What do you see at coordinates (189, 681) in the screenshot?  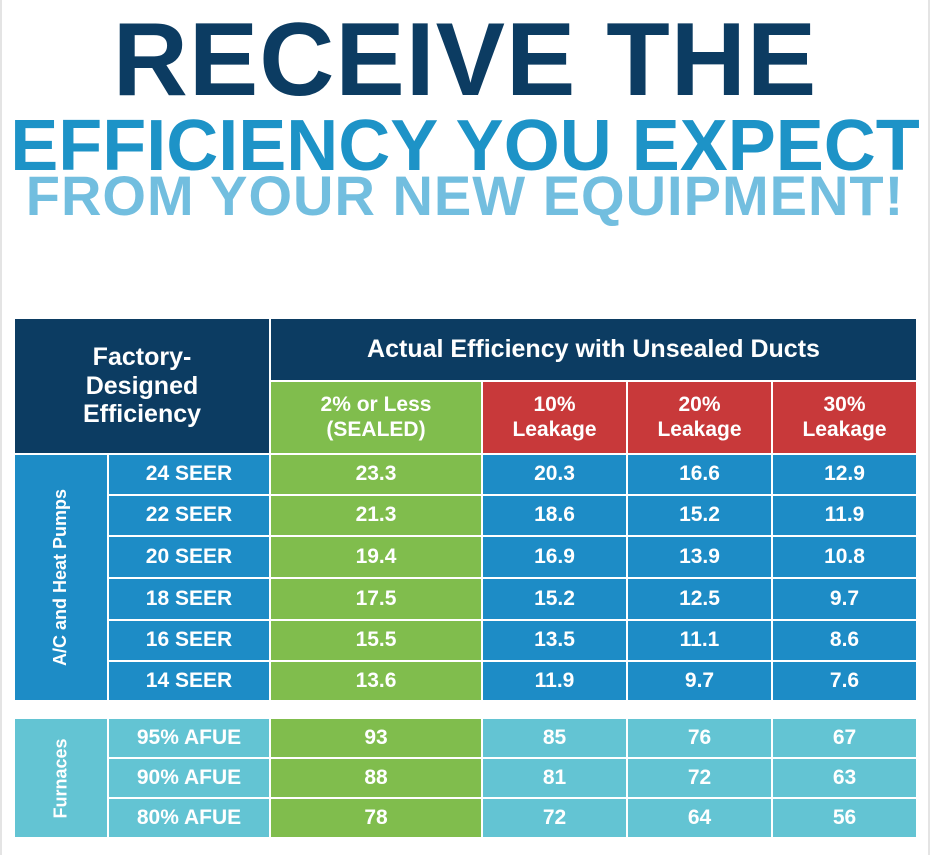 I see `row-label: 14 SEER` at bounding box center [189, 681].